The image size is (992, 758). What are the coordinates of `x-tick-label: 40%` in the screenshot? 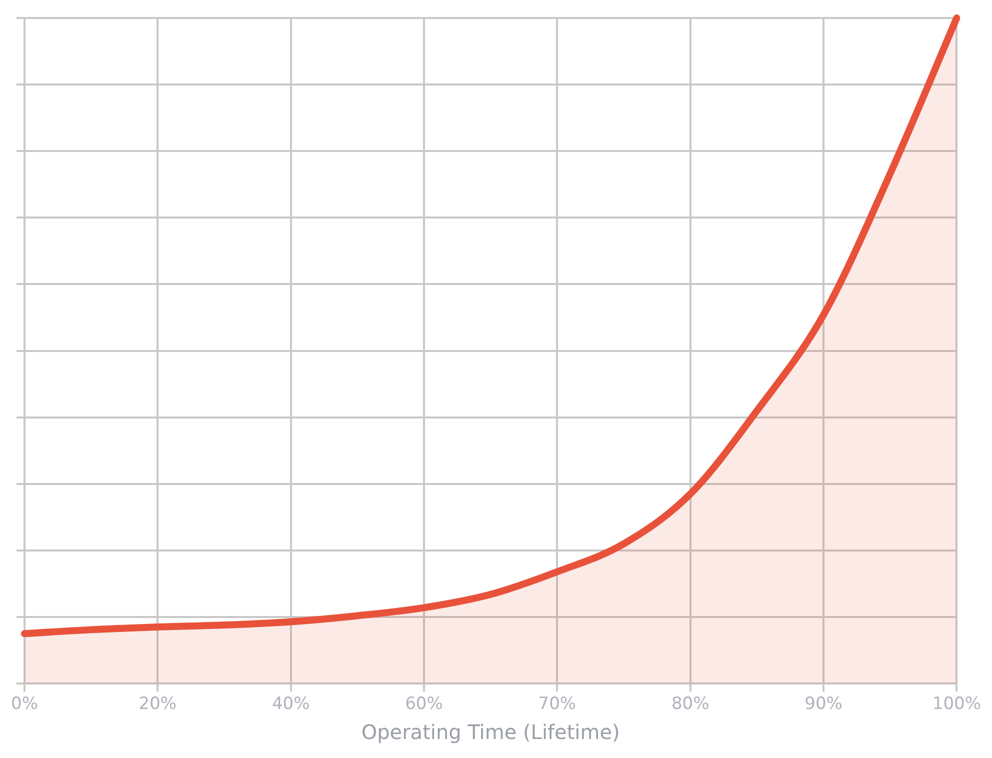 It's located at (291, 704).